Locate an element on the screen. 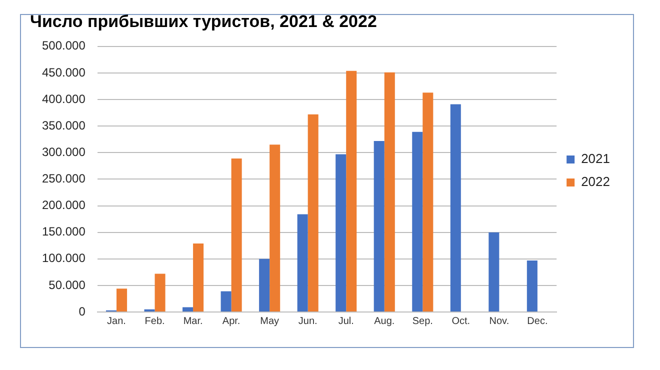  x-tick-label: Aug. is located at coordinates (384, 321).